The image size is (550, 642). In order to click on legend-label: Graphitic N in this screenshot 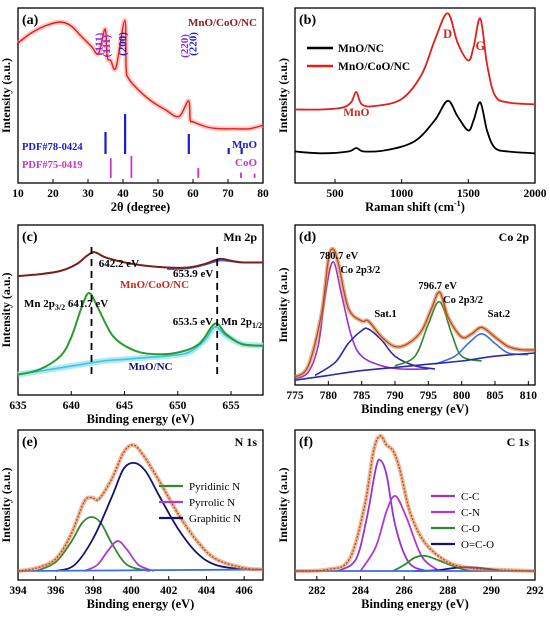, I will do `click(215, 519)`.